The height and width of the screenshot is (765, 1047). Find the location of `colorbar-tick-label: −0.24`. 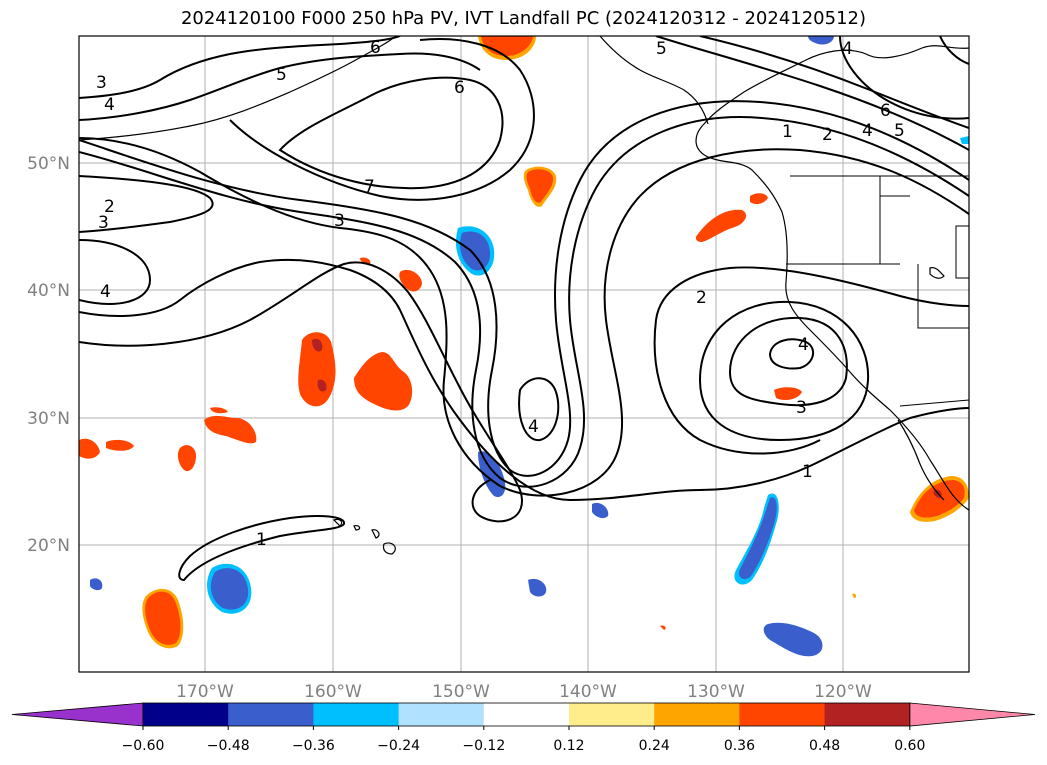

colorbar-tick-label: −0.24 is located at coordinates (398, 746).